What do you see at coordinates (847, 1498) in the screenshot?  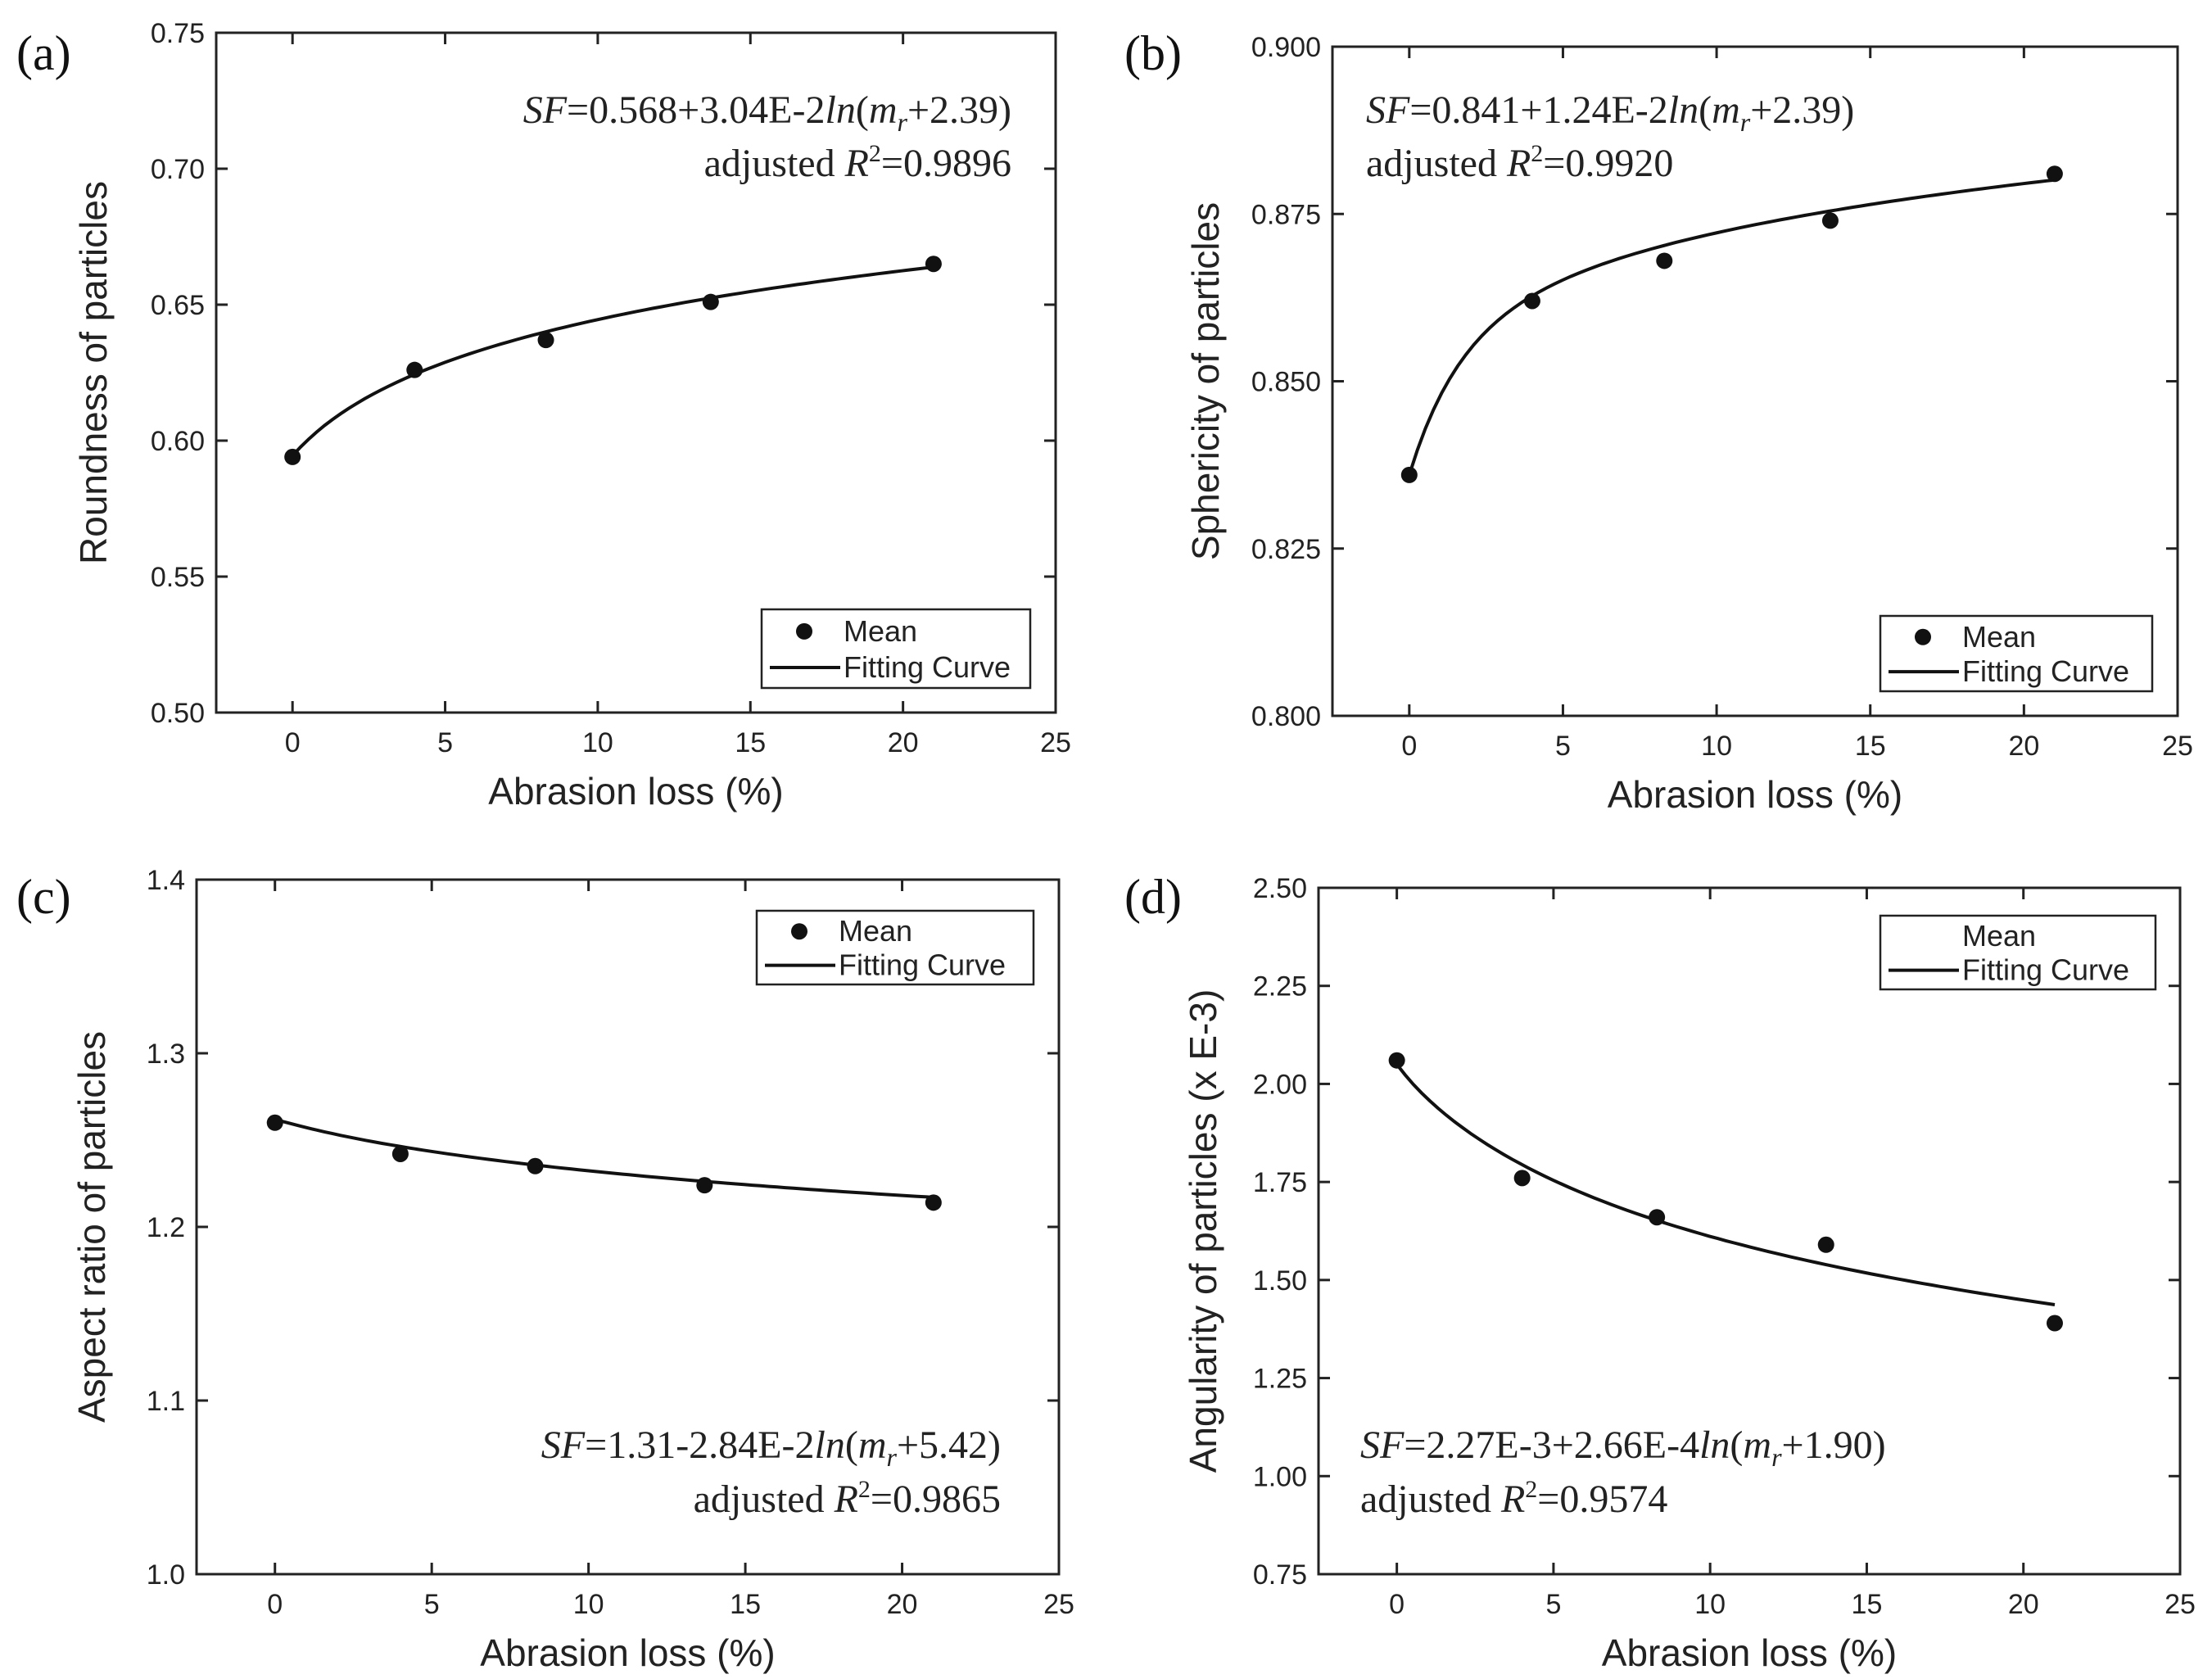 I see `r-squared-text: adjusted R2=0.9865` at bounding box center [847, 1498].